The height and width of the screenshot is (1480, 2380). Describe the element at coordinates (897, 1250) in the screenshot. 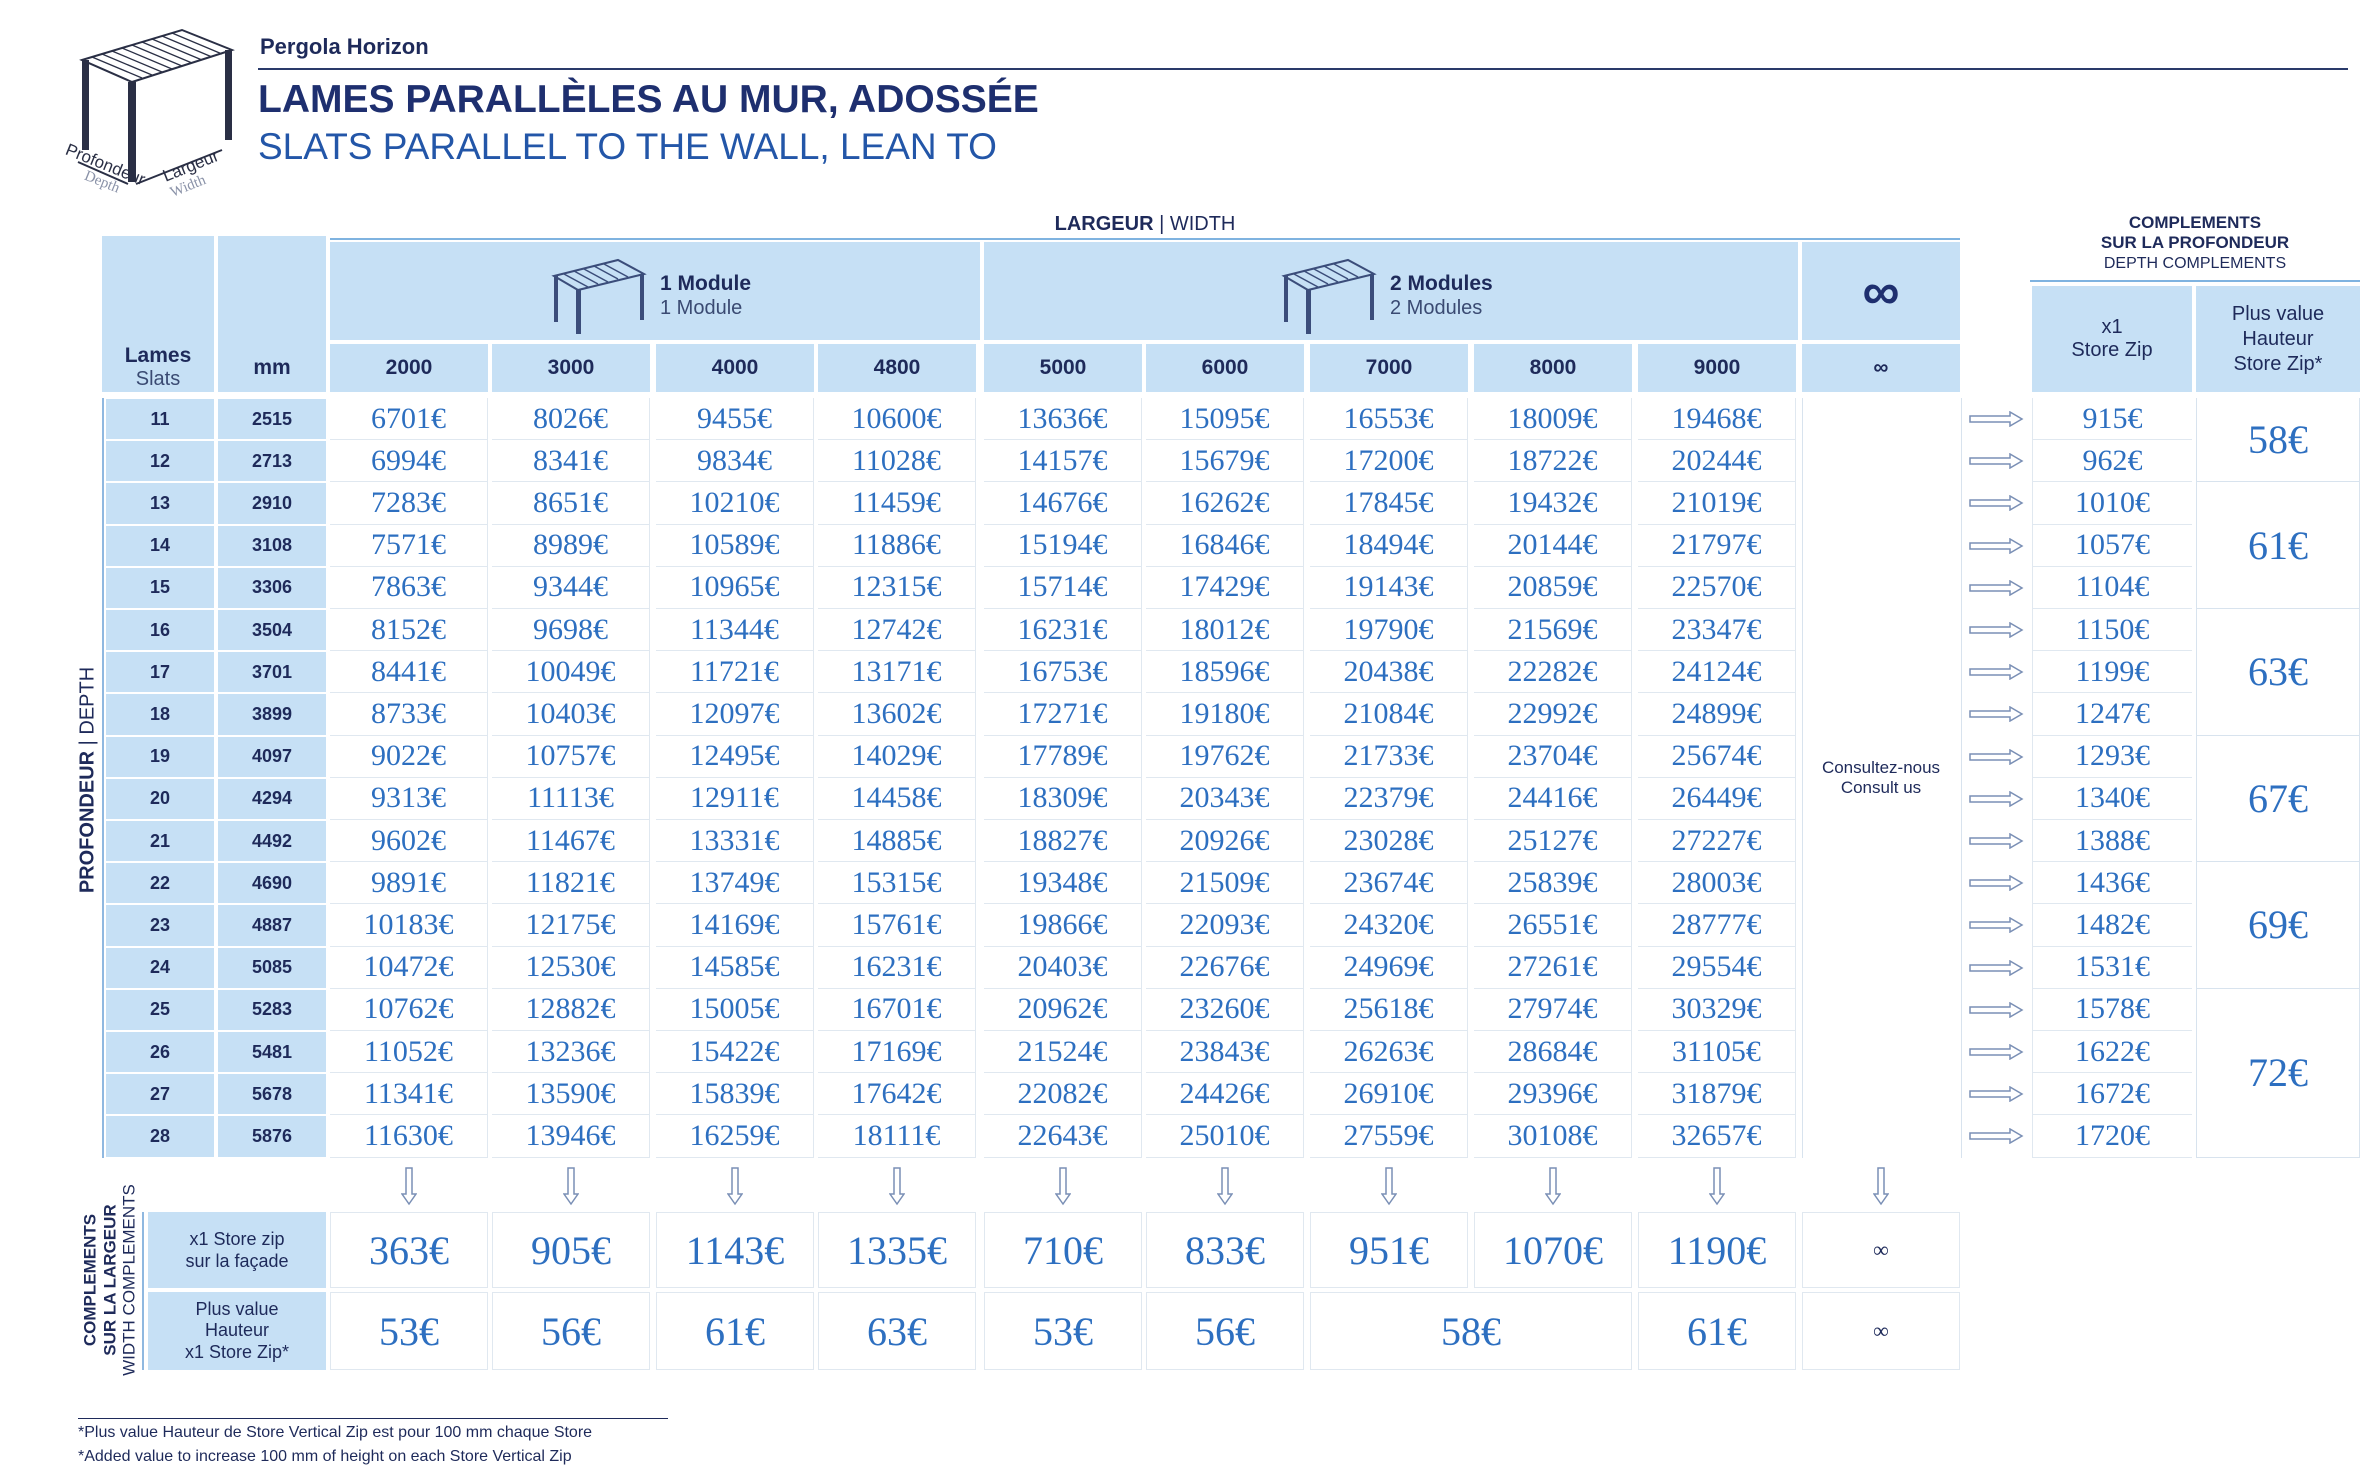

I see `width-zip-cell: 1335€` at that location.